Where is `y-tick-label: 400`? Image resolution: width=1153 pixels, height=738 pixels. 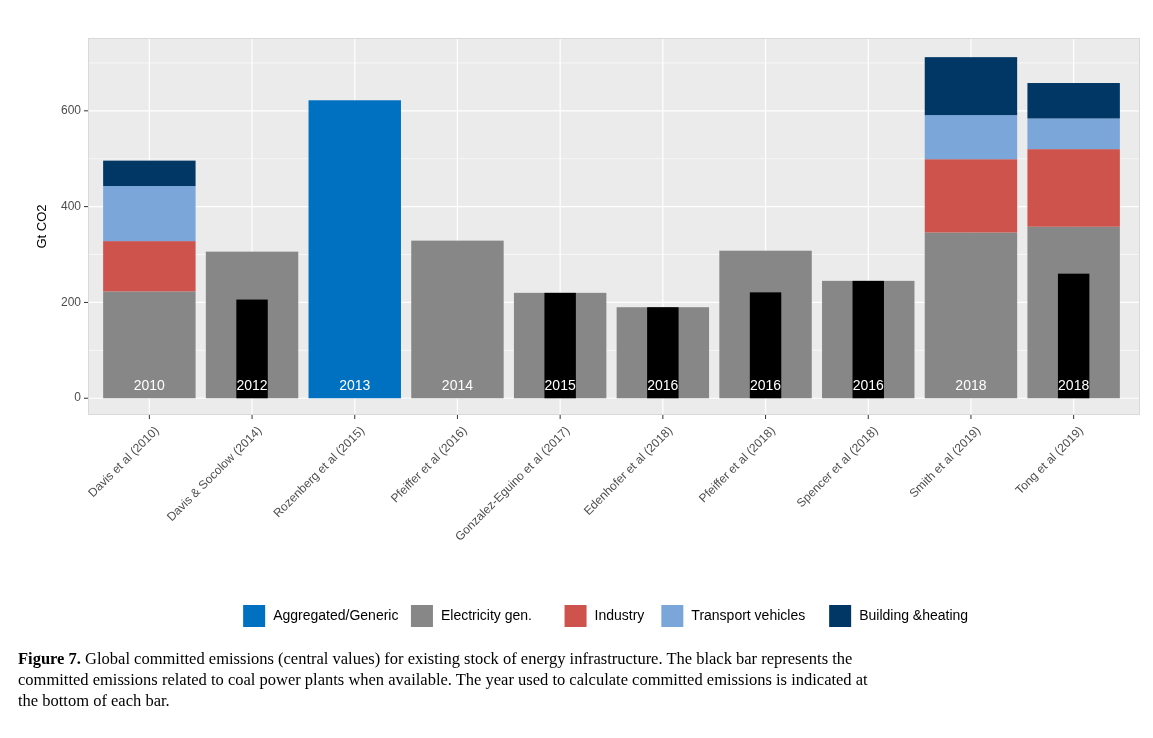
y-tick-label: 400 is located at coordinates (71, 205).